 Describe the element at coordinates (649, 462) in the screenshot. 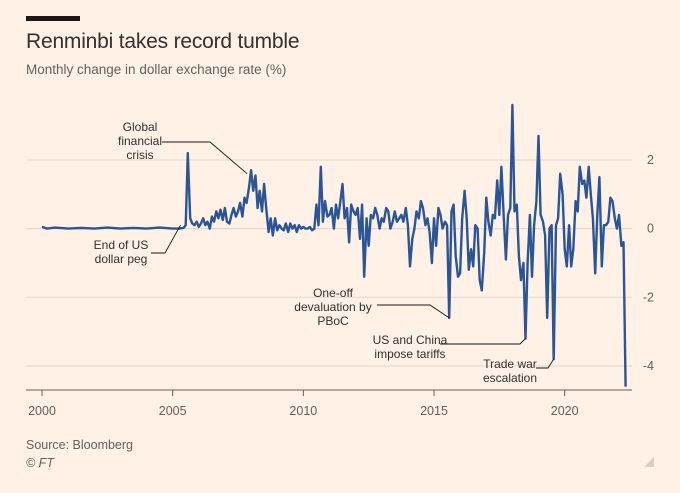

I see `resize-corner-icon` at that location.